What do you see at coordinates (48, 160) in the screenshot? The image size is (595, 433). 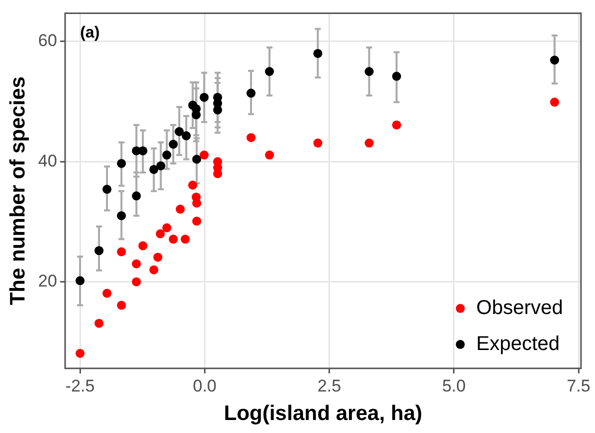 I see `y-tick-label: 40` at bounding box center [48, 160].